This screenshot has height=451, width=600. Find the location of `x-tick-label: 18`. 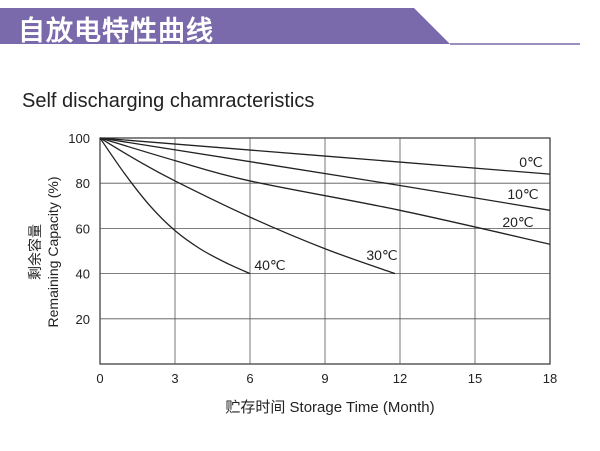

x-tick-label: 18 is located at coordinates (550, 378).